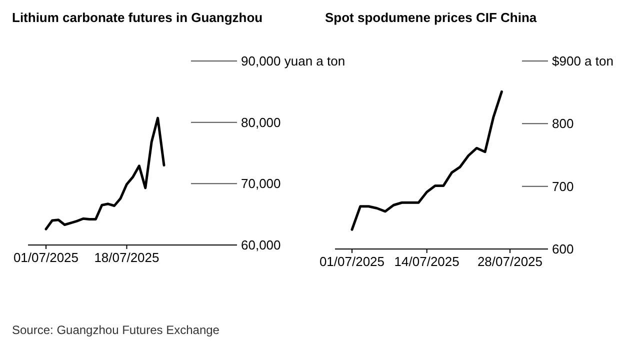  Describe the element at coordinates (293, 61) in the screenshot. I see `y-tick-label: 90,000 yuan a ton` at that location.